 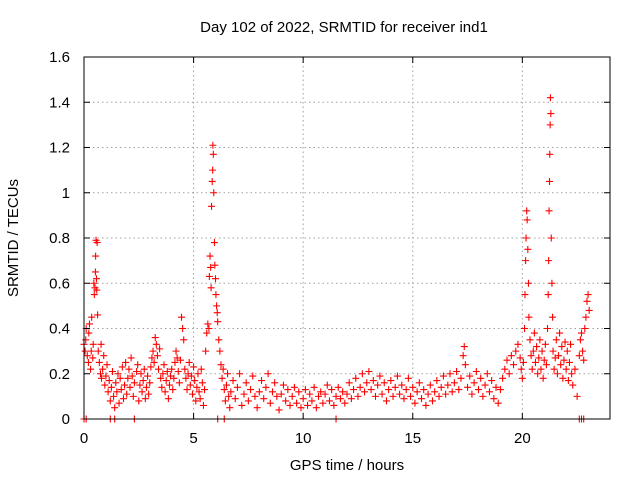 What do you see at coordinates (84, 438) in the screenshot?
I see `x-tick-label: 0` at bounding box center [84, 438].